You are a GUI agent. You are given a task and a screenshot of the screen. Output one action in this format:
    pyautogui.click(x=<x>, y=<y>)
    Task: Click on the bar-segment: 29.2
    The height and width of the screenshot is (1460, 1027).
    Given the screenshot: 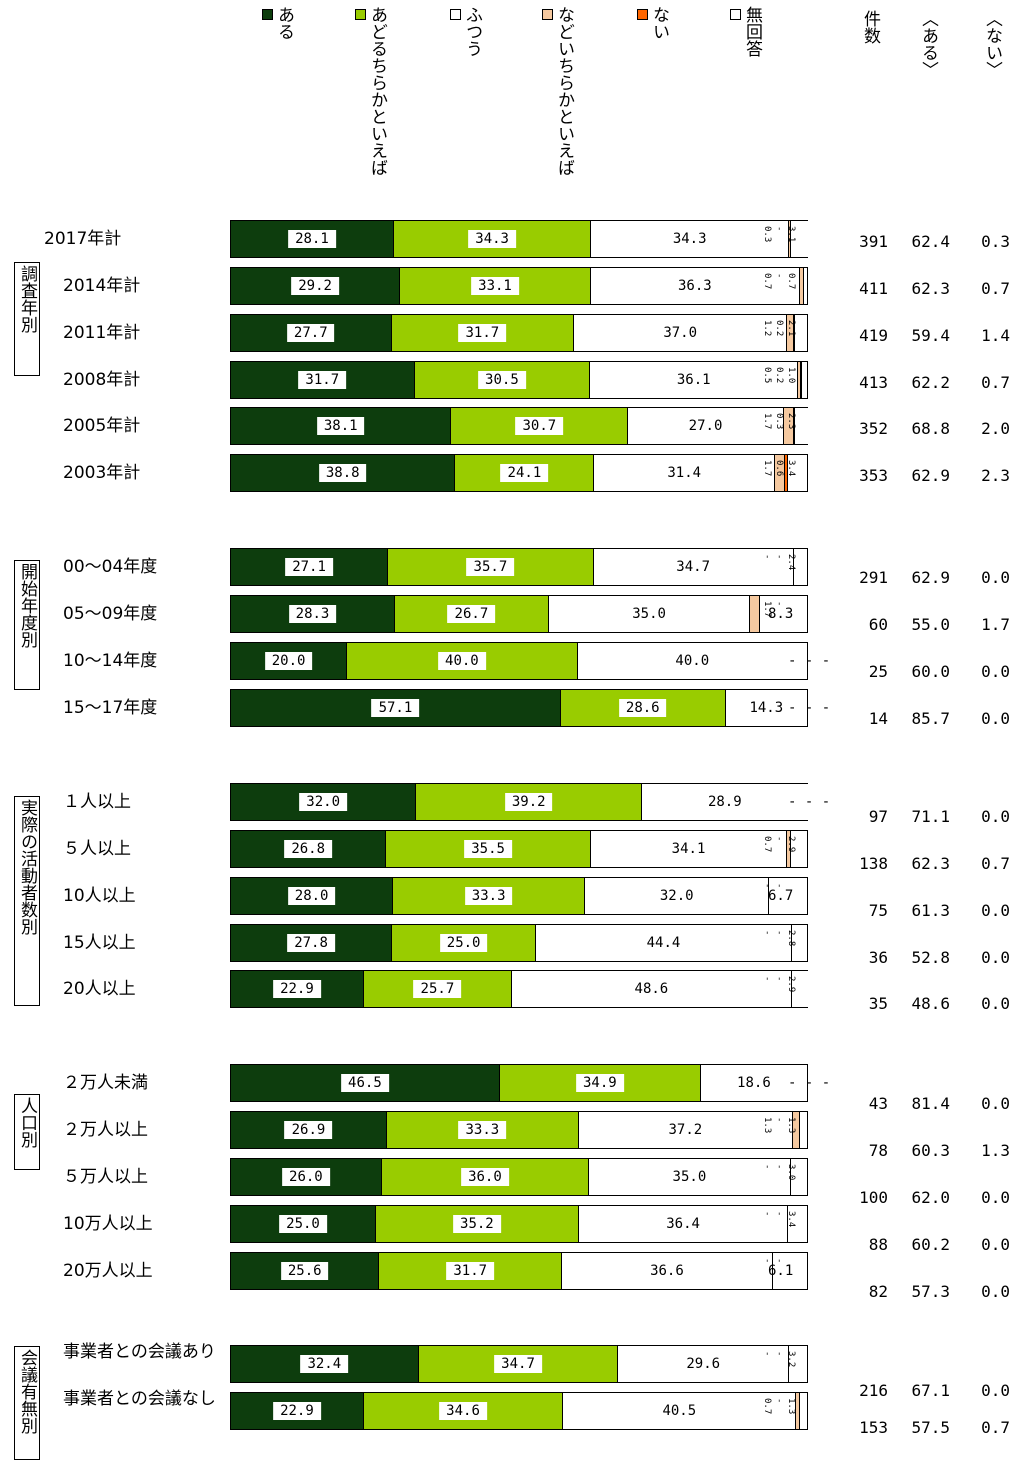 What is the action you would take?
    pyautogui.click(x=315, y=286)
    